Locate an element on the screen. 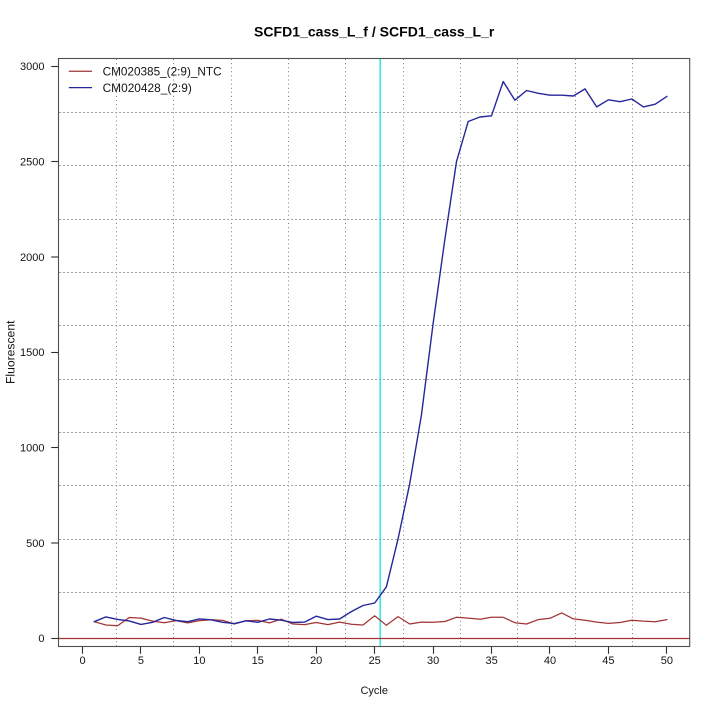 The height and width of the screenshot is (720, 720). svg-text: CM020428_(2:9) is located at coordinates (147, 88).